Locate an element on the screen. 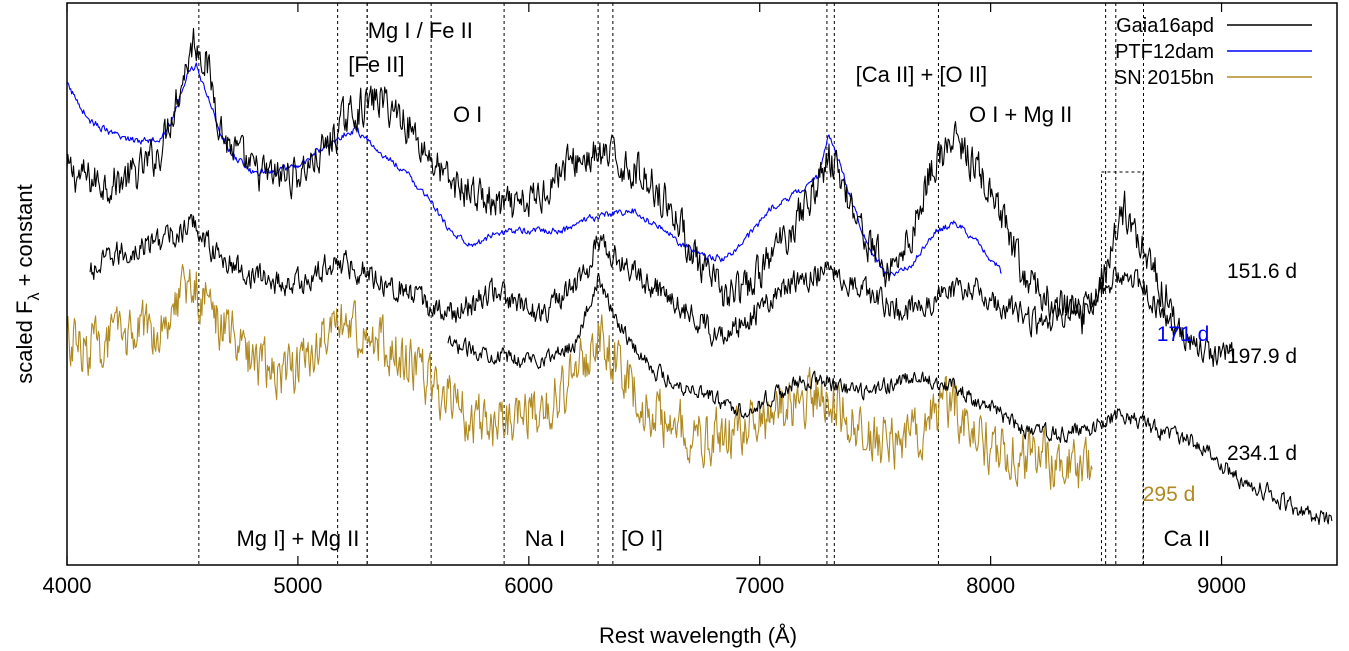  epoch-label: 295 d is located at coordinates (1169, 494).